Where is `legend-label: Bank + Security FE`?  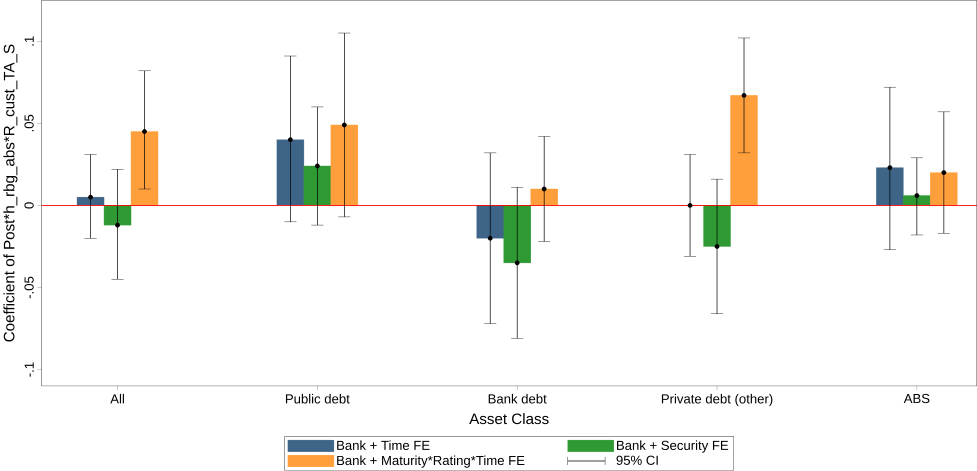
legend-label: Bank + Security FE is located at coordinates (672, 446).